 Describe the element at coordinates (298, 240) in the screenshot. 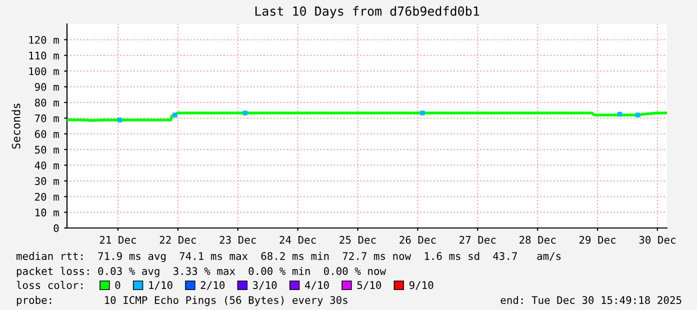

I see `x-tick-label: 24 Dec` at that location.